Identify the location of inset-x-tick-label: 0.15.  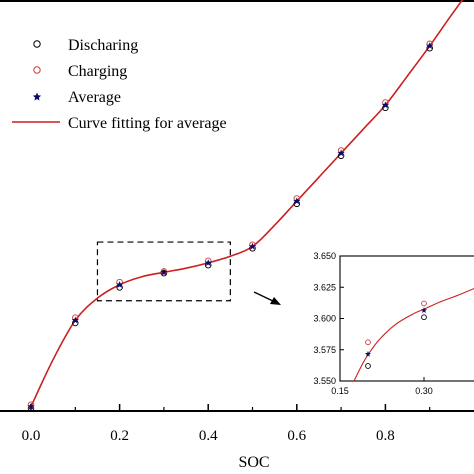
(340, 391).